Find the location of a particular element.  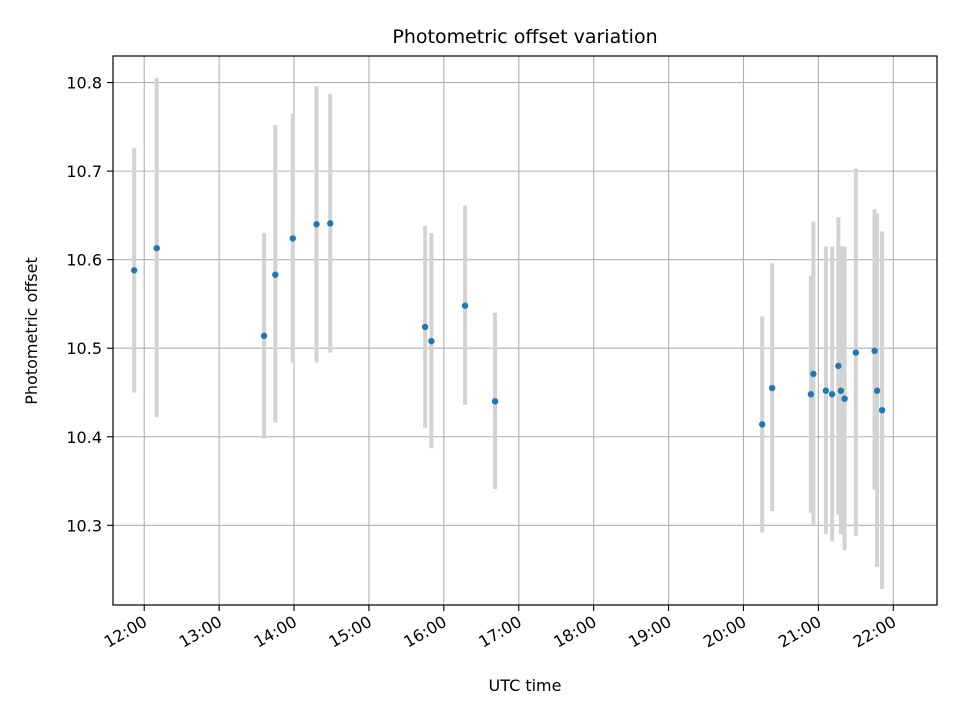

y-tick-label: 10.4 is located at coordinates (84, 437).